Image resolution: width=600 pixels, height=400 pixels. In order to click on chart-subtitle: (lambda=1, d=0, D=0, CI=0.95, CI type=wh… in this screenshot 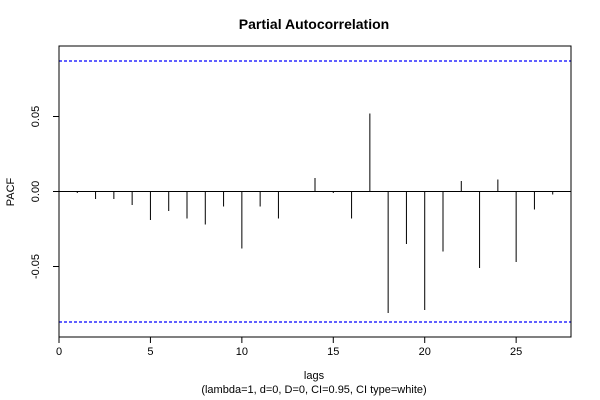, I will do `click(313, 390)`.